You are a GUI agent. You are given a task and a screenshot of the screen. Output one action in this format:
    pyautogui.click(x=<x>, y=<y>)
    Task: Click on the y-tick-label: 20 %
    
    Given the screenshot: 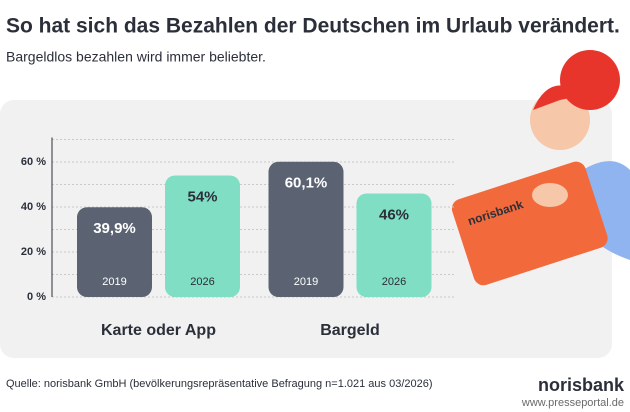 What is the action you would take?
    pyautogui.click(x=33, y=252)
    